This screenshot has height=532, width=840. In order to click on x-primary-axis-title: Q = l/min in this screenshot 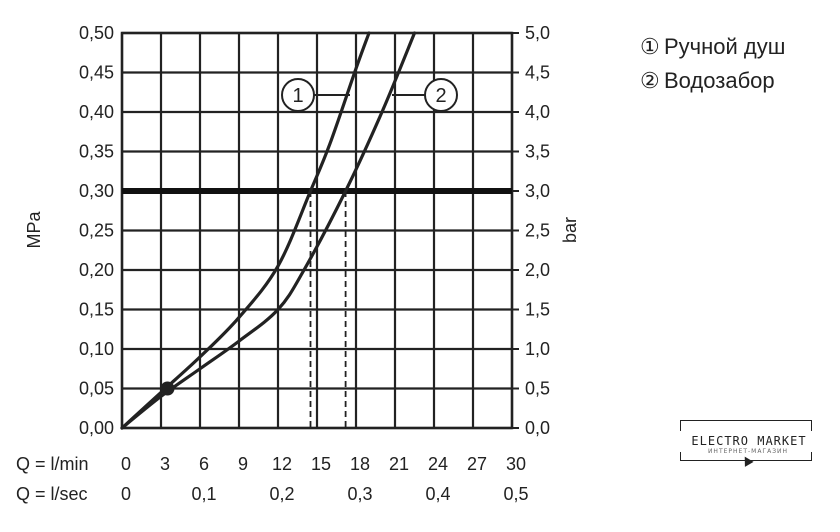, I will do `click(52, 464)`.